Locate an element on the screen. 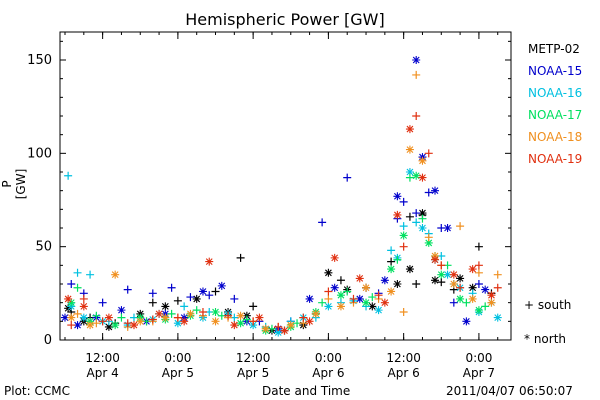 The height and width of the screenshot is (400, 600). plot-credit: Plot: CCMC is located at coordinates (37, 391).